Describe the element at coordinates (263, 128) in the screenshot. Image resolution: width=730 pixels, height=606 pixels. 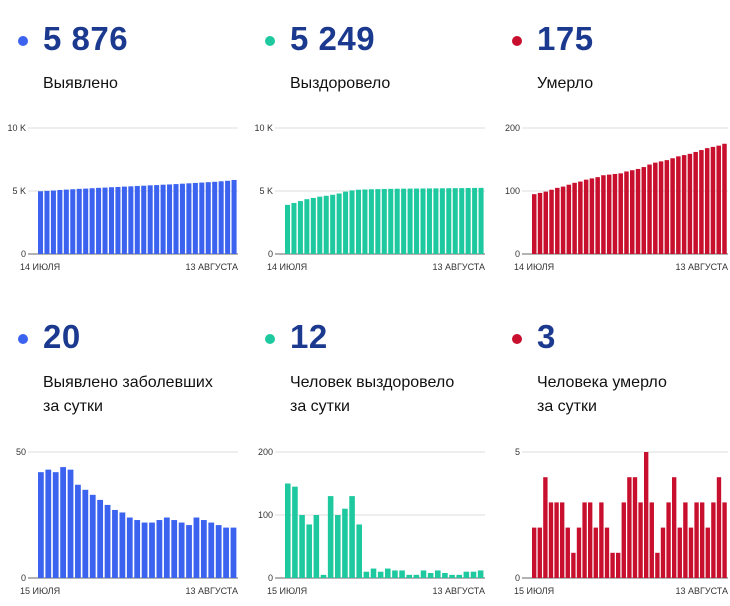
I see `y-tick-label: 10 K` at that location.